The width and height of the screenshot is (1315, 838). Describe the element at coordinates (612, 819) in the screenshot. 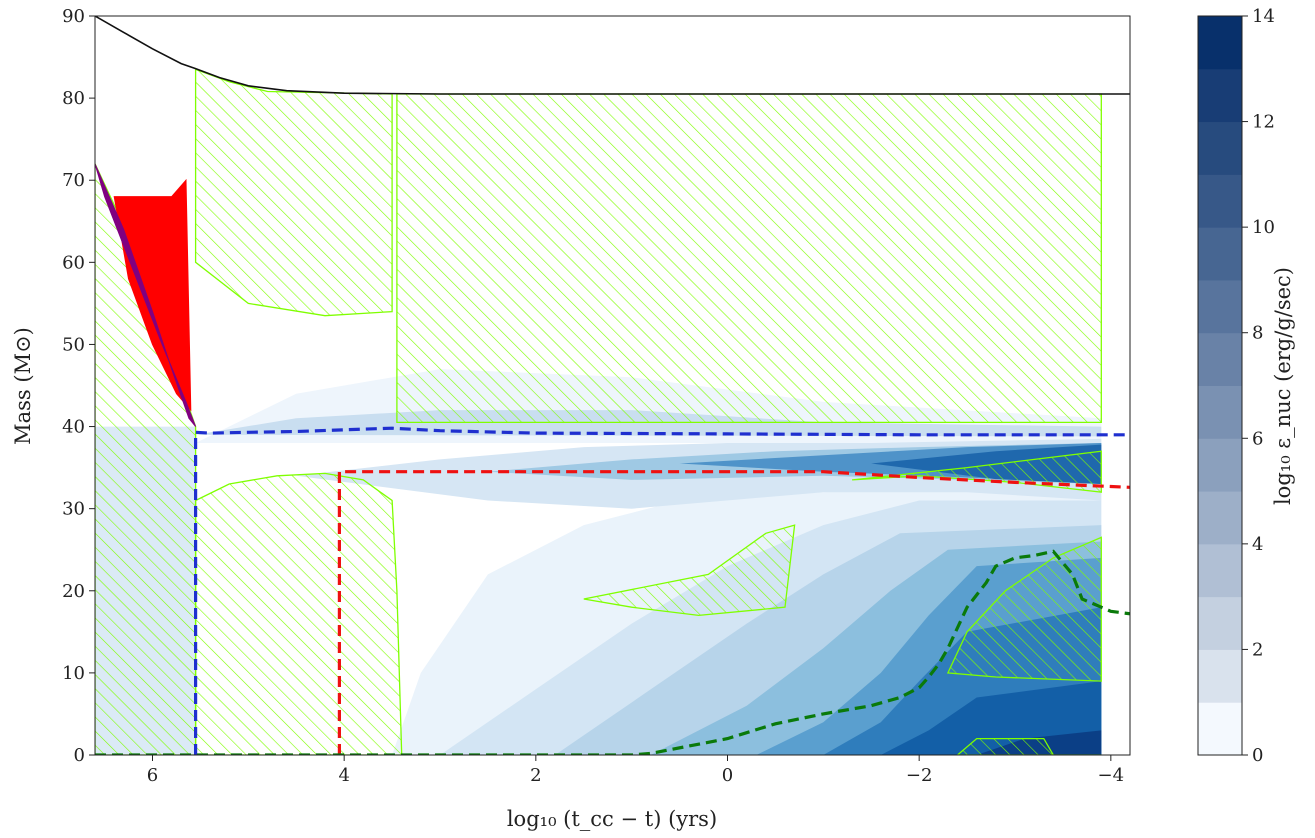

I see `x-axis-label: log₁₀ (t_cc − t) (yrs)` at that location.